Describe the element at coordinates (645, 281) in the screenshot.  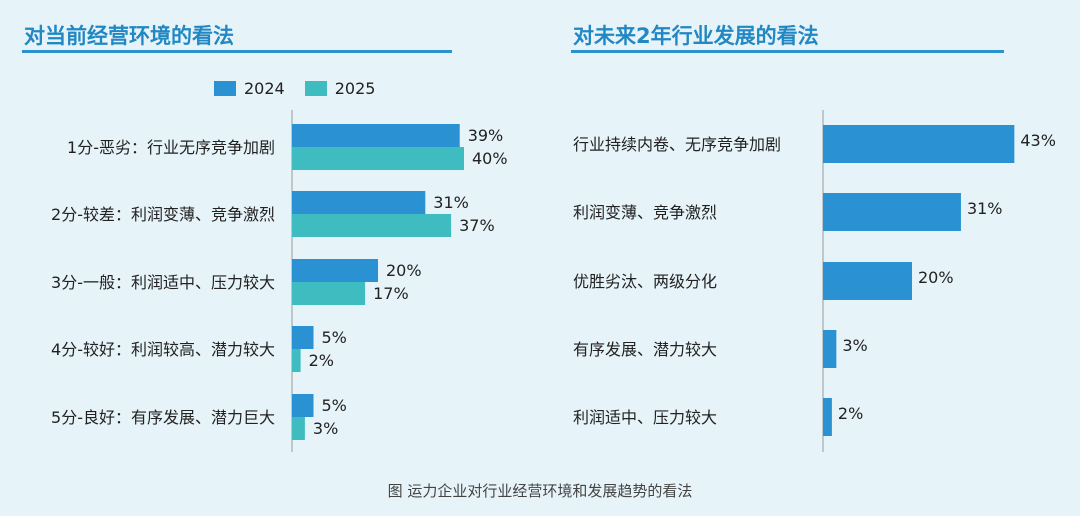
I see `right-category-label: 优胜劣汰、两级分化` at that location.